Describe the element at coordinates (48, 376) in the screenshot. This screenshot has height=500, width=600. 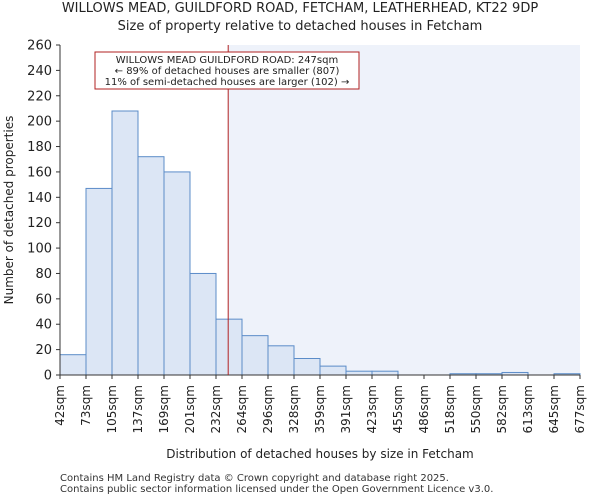
I see `y-tick-label: 0` at that location.